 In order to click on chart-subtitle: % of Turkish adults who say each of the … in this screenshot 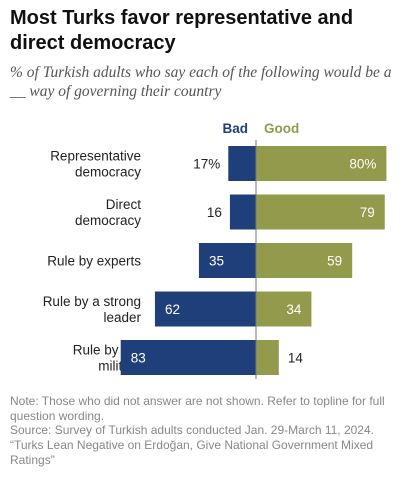, I will do `click(201, 82)`.